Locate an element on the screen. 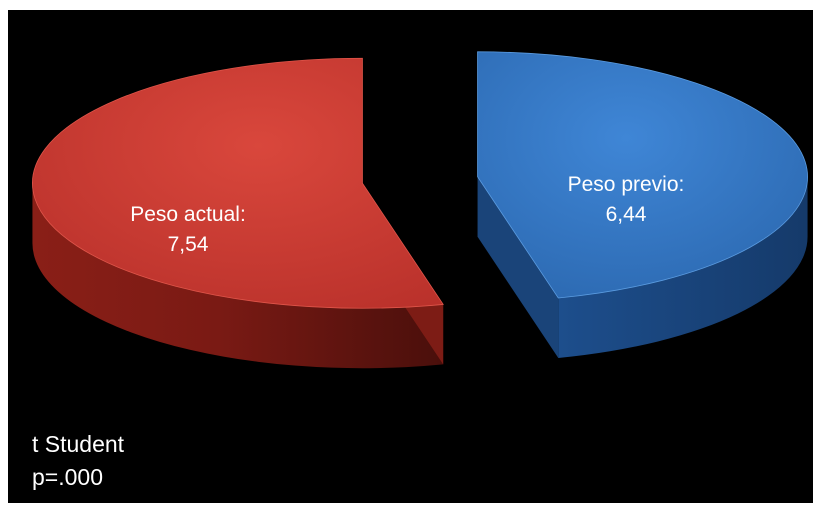  slice-cut-face-peso-previo is located at coordinates (518, 267).